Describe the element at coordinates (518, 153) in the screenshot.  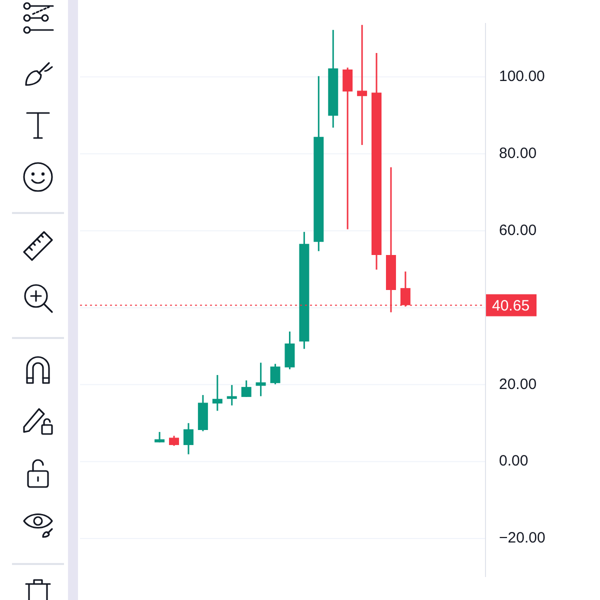
I see `y-tick-label: 80.00` at that location.